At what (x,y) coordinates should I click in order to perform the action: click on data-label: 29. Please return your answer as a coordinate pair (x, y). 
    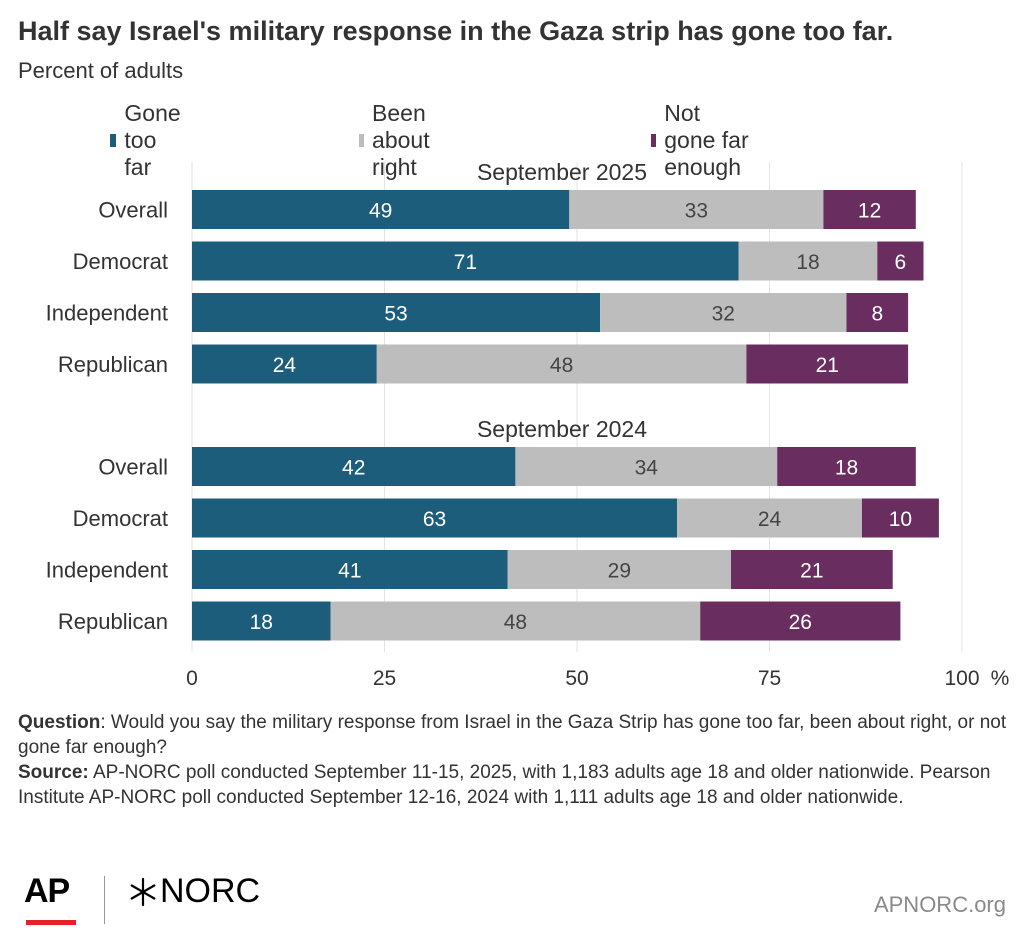
    Looking at the image, I should click on (619, 571).